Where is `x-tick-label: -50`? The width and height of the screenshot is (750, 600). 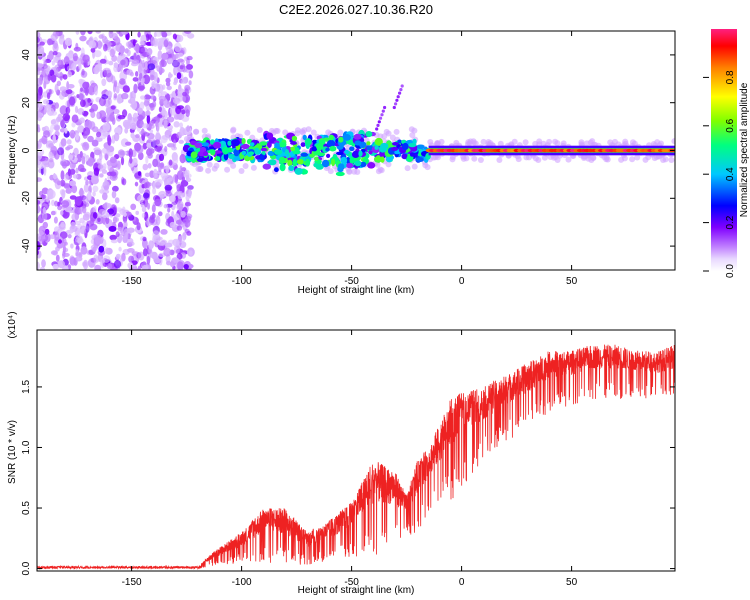 x-tick-label: -50 is located at coordinates (351, 281).